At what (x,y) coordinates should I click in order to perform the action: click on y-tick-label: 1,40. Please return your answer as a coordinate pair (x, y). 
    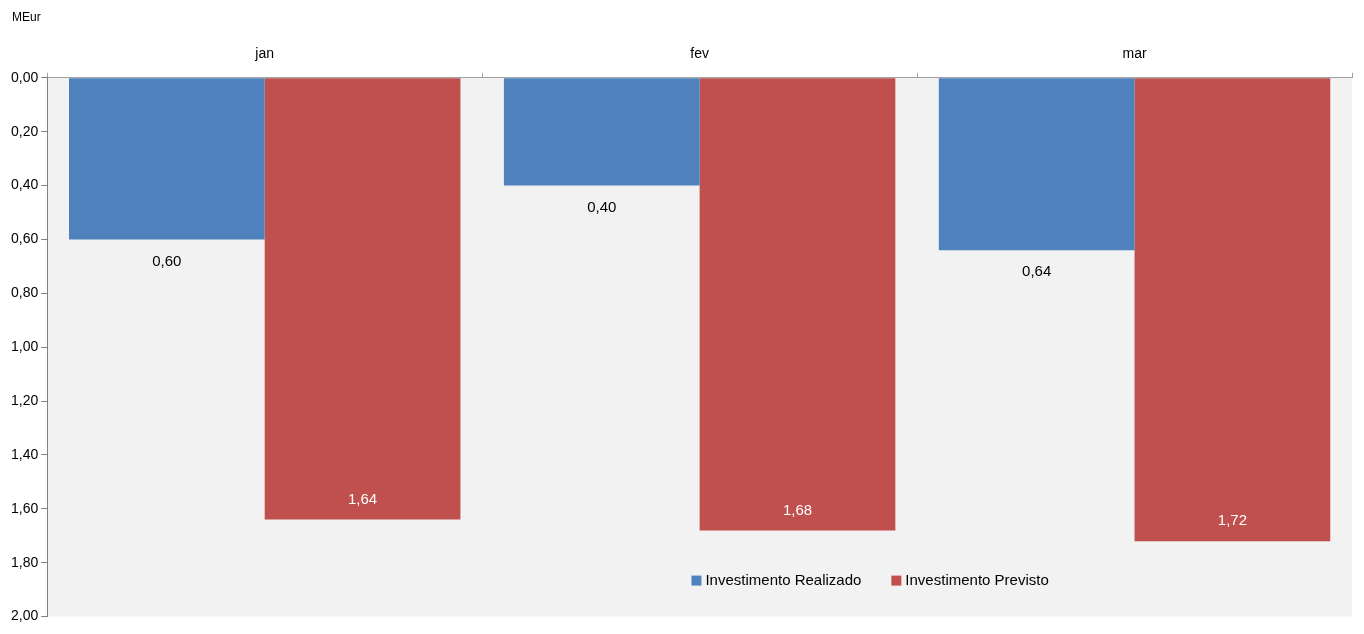
    Looking at the image, I should click on (25, 453).